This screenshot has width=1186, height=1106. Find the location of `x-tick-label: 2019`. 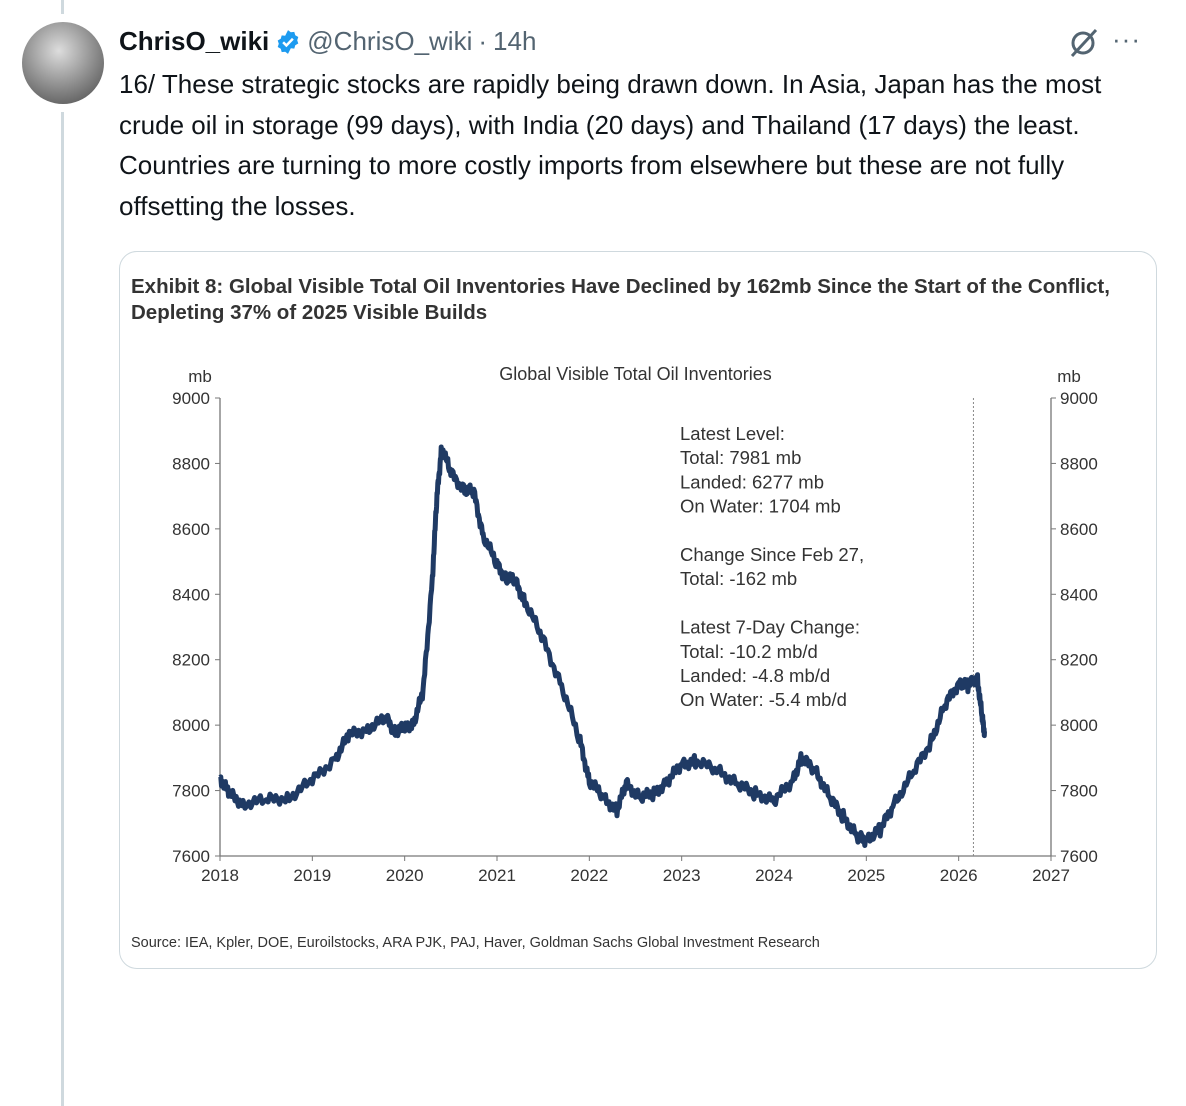

x-tick-label: 2019 is located at coordinates (312, 875).